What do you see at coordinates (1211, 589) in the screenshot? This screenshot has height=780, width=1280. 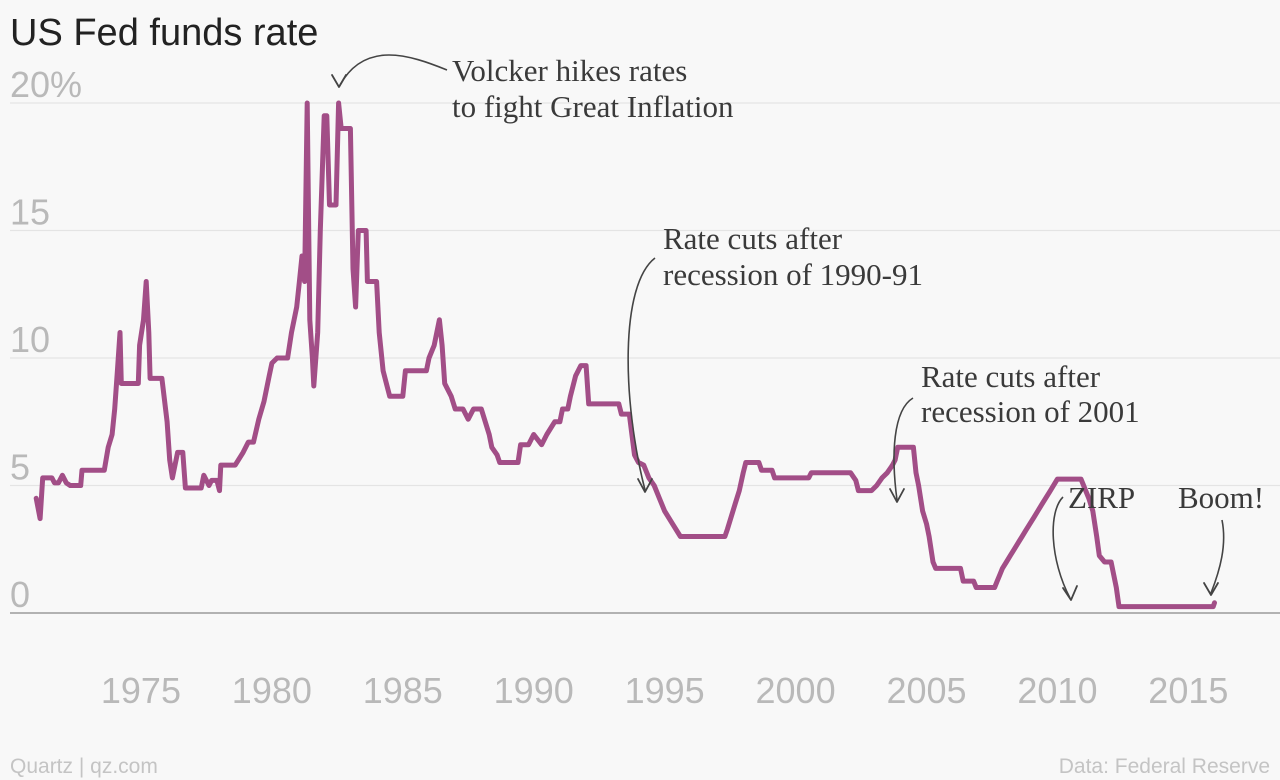 I see `annotation-boom-arrowhead` at bounding box center [1211, 589].